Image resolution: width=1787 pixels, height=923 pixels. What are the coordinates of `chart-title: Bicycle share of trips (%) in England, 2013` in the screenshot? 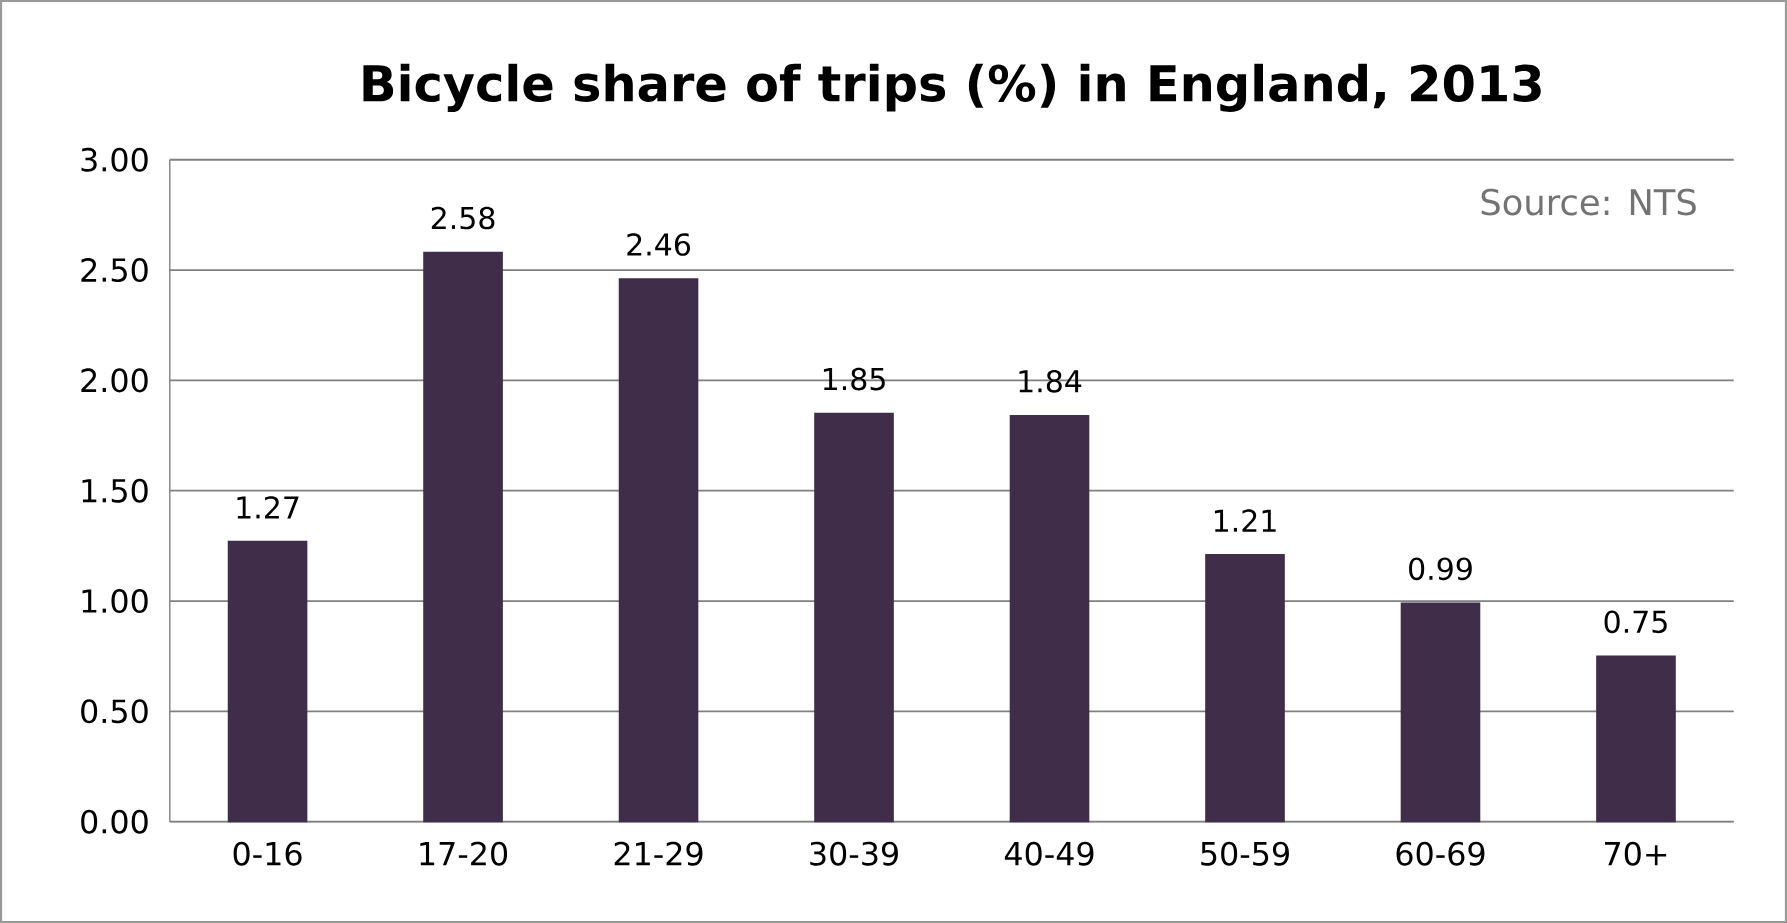 It's located at (952, 87).